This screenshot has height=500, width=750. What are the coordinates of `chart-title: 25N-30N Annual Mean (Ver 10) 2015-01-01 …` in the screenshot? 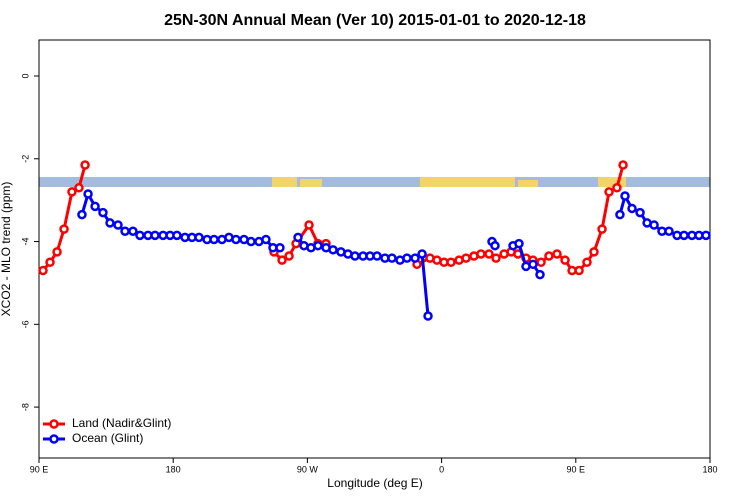 It's located at (375, 20).